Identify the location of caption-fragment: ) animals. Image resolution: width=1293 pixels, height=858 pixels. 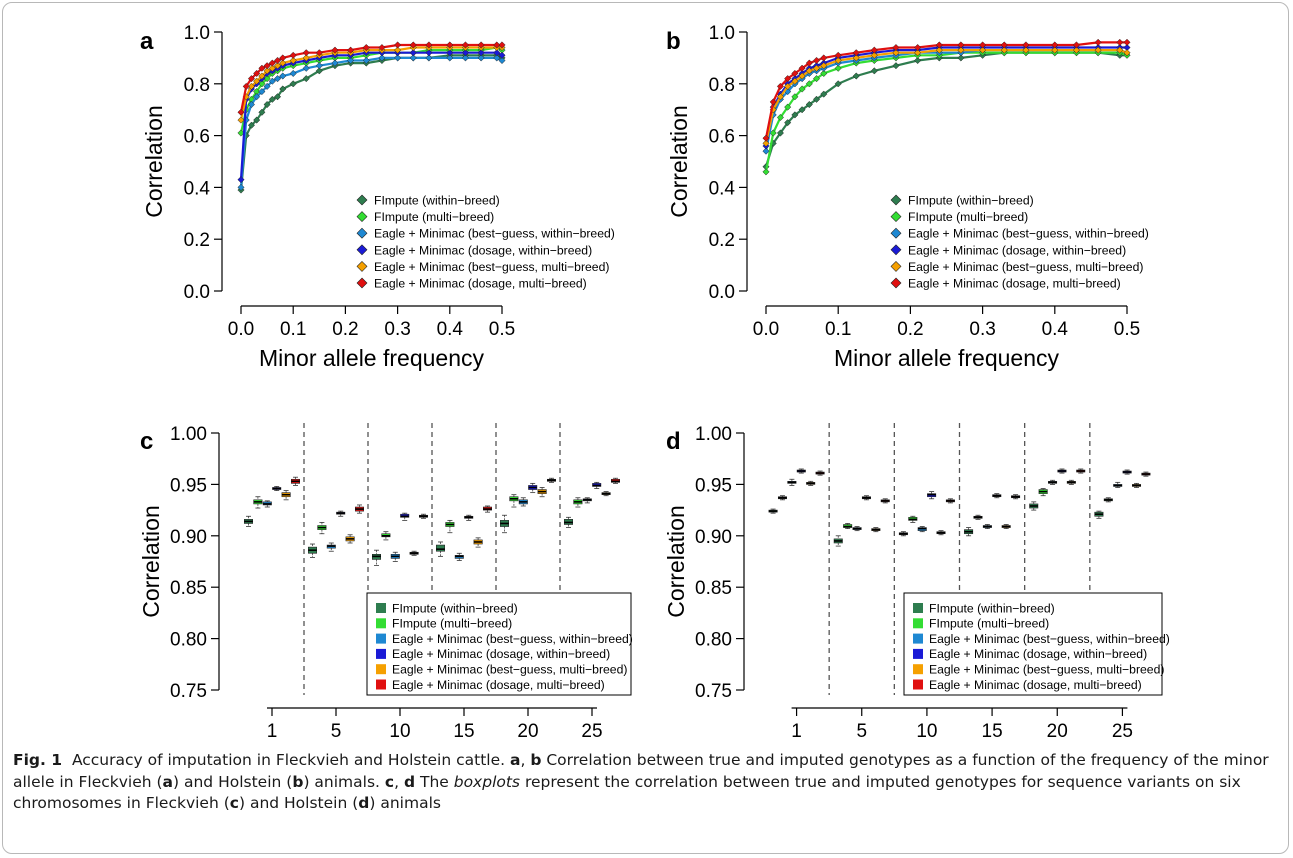
(405, 803).